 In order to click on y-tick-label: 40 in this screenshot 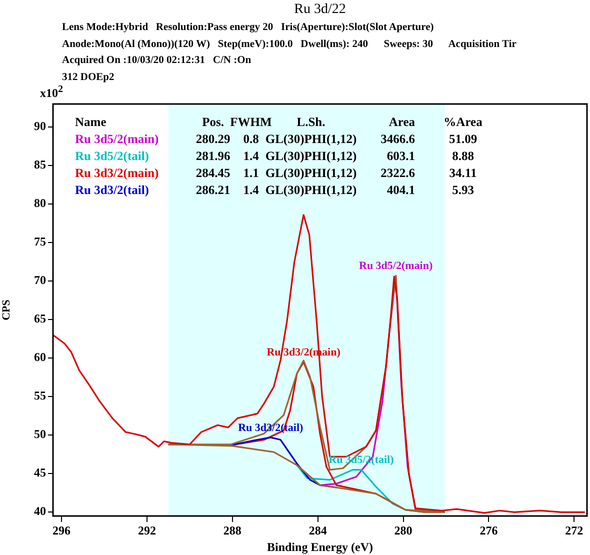, I will do `click(40, 511)`.